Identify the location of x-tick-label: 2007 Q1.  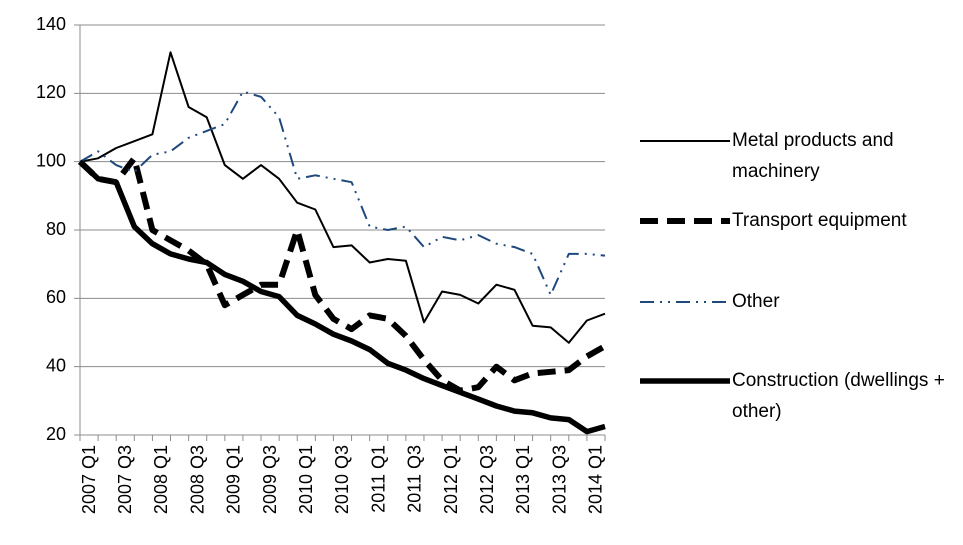
(89, 479).